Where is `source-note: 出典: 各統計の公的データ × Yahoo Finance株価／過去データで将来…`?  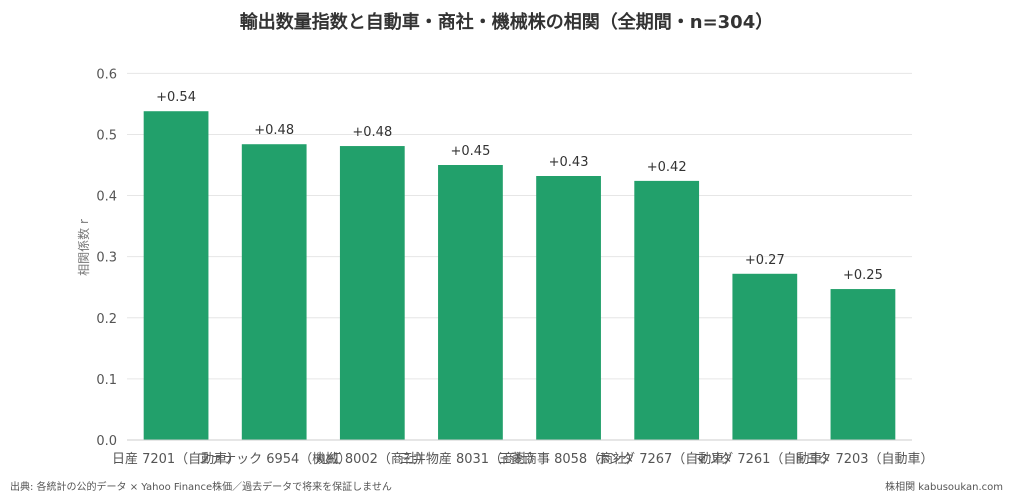
source-note: 出典: 各統計の公的データ × Yahoo Finance株価／過去データで将来… is located at coordinates (201, 487).